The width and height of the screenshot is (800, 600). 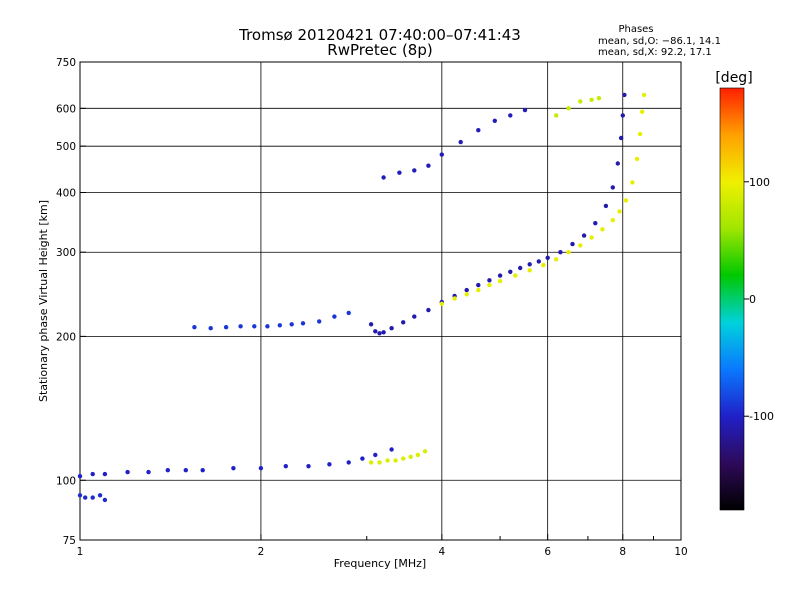 I want to click on x-axis-label: Frequency [MHz], so click(x=380, y=563).